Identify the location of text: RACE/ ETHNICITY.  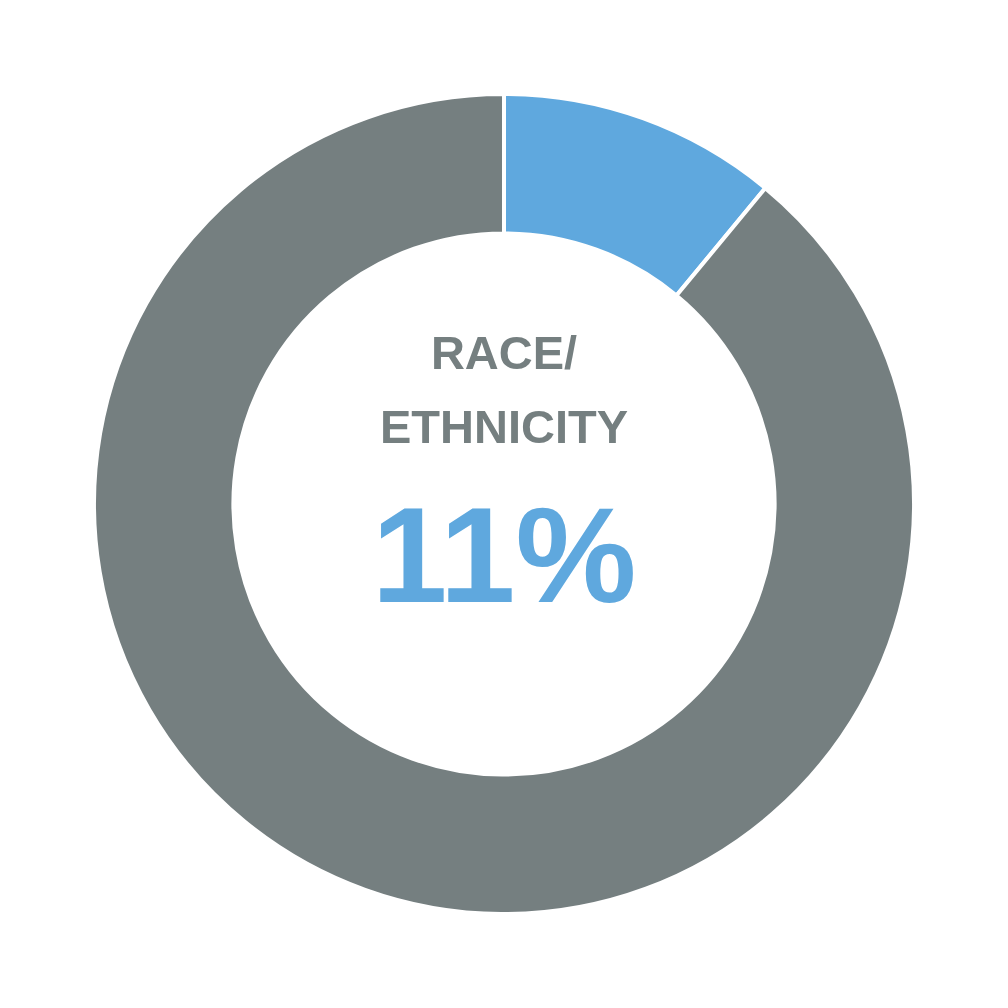
(504, 389).